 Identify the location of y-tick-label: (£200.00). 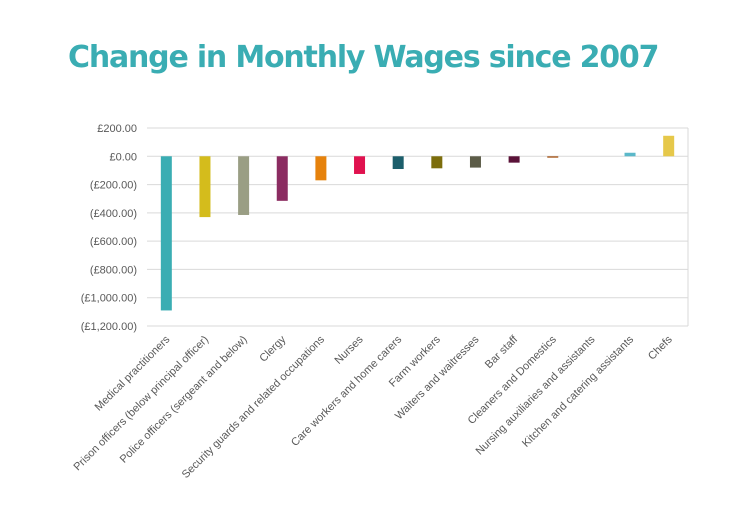
(113, 186).